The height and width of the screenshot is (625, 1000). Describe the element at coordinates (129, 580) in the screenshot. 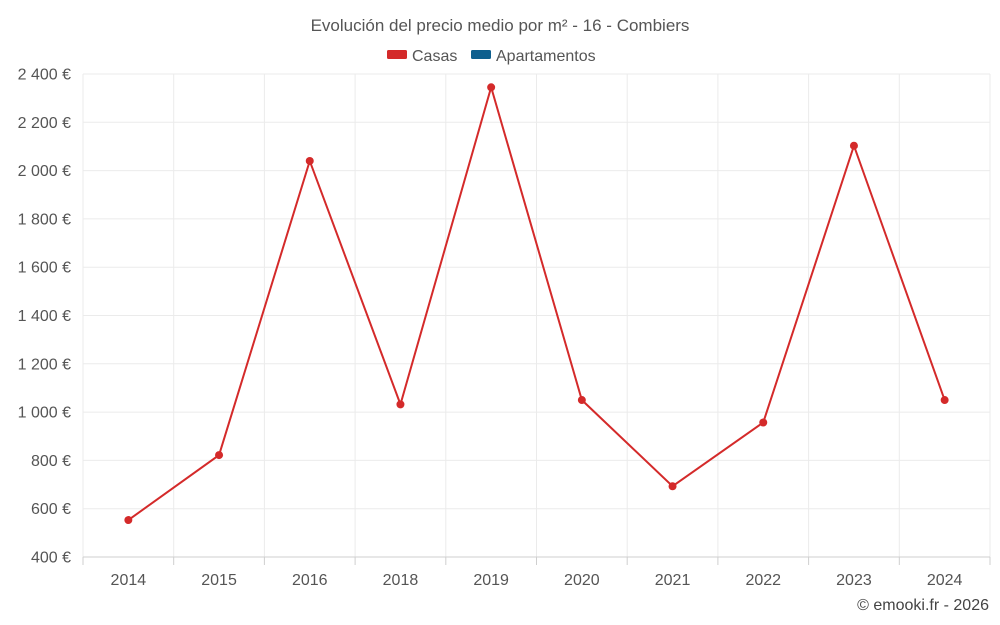

I see `x-tick-label: 2014` at that location.